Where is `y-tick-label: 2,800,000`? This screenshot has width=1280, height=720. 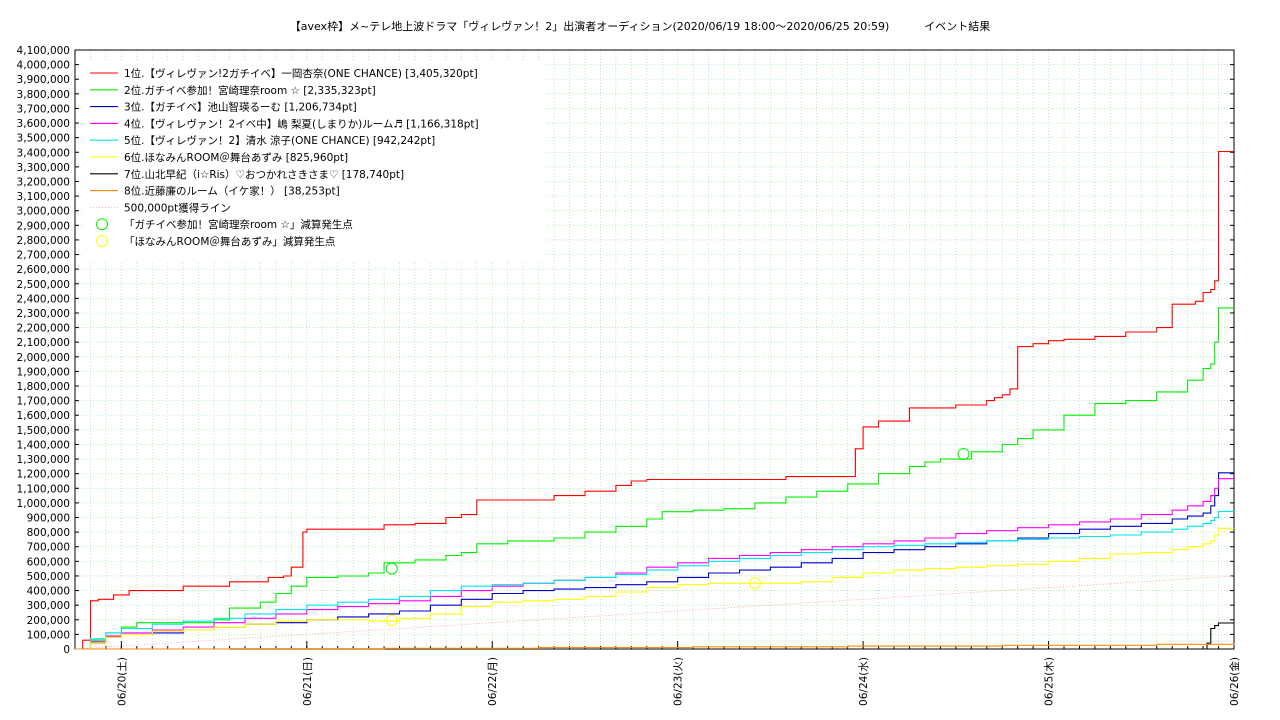 y-tick-label: 2,800,000 is located at coordinates (43, 241).